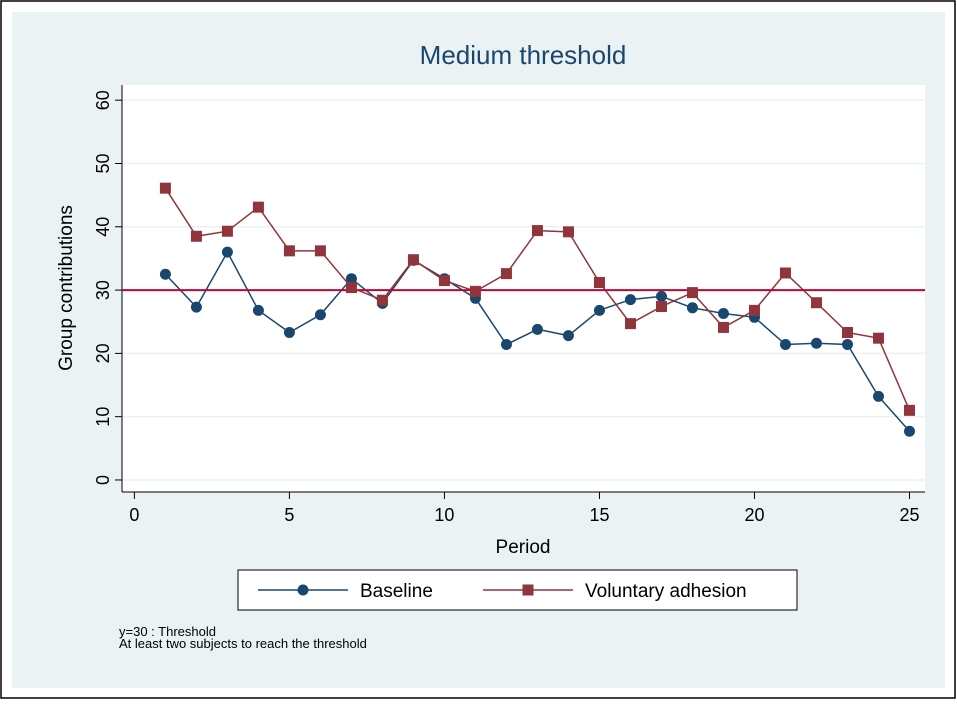  What do you see at coordinates (666, 591) in the screenshot?
I see `legend-label: Voluntary adhesion` at bounding box center [666, 591].